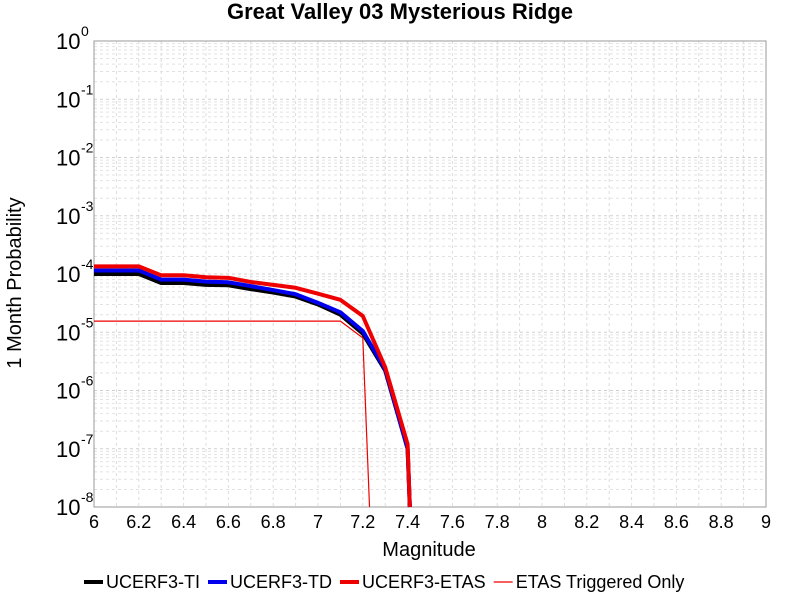 Image resolution: width=800 pixels, height=600 pixels. Describe the element at coordinates (497, 522) in the screenshot. I see `x-tick-label: 7.8` at that location.